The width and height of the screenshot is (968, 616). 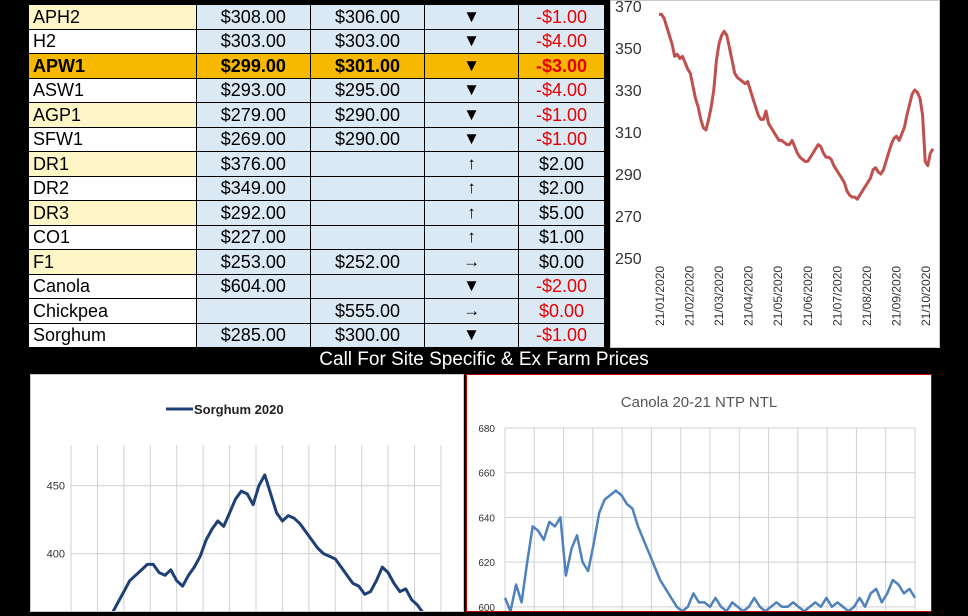 What do you see at coordinates (112, 66) in the screenshot?
I see `commodity-name-cell: APW1` at bounding box center [112, 66].